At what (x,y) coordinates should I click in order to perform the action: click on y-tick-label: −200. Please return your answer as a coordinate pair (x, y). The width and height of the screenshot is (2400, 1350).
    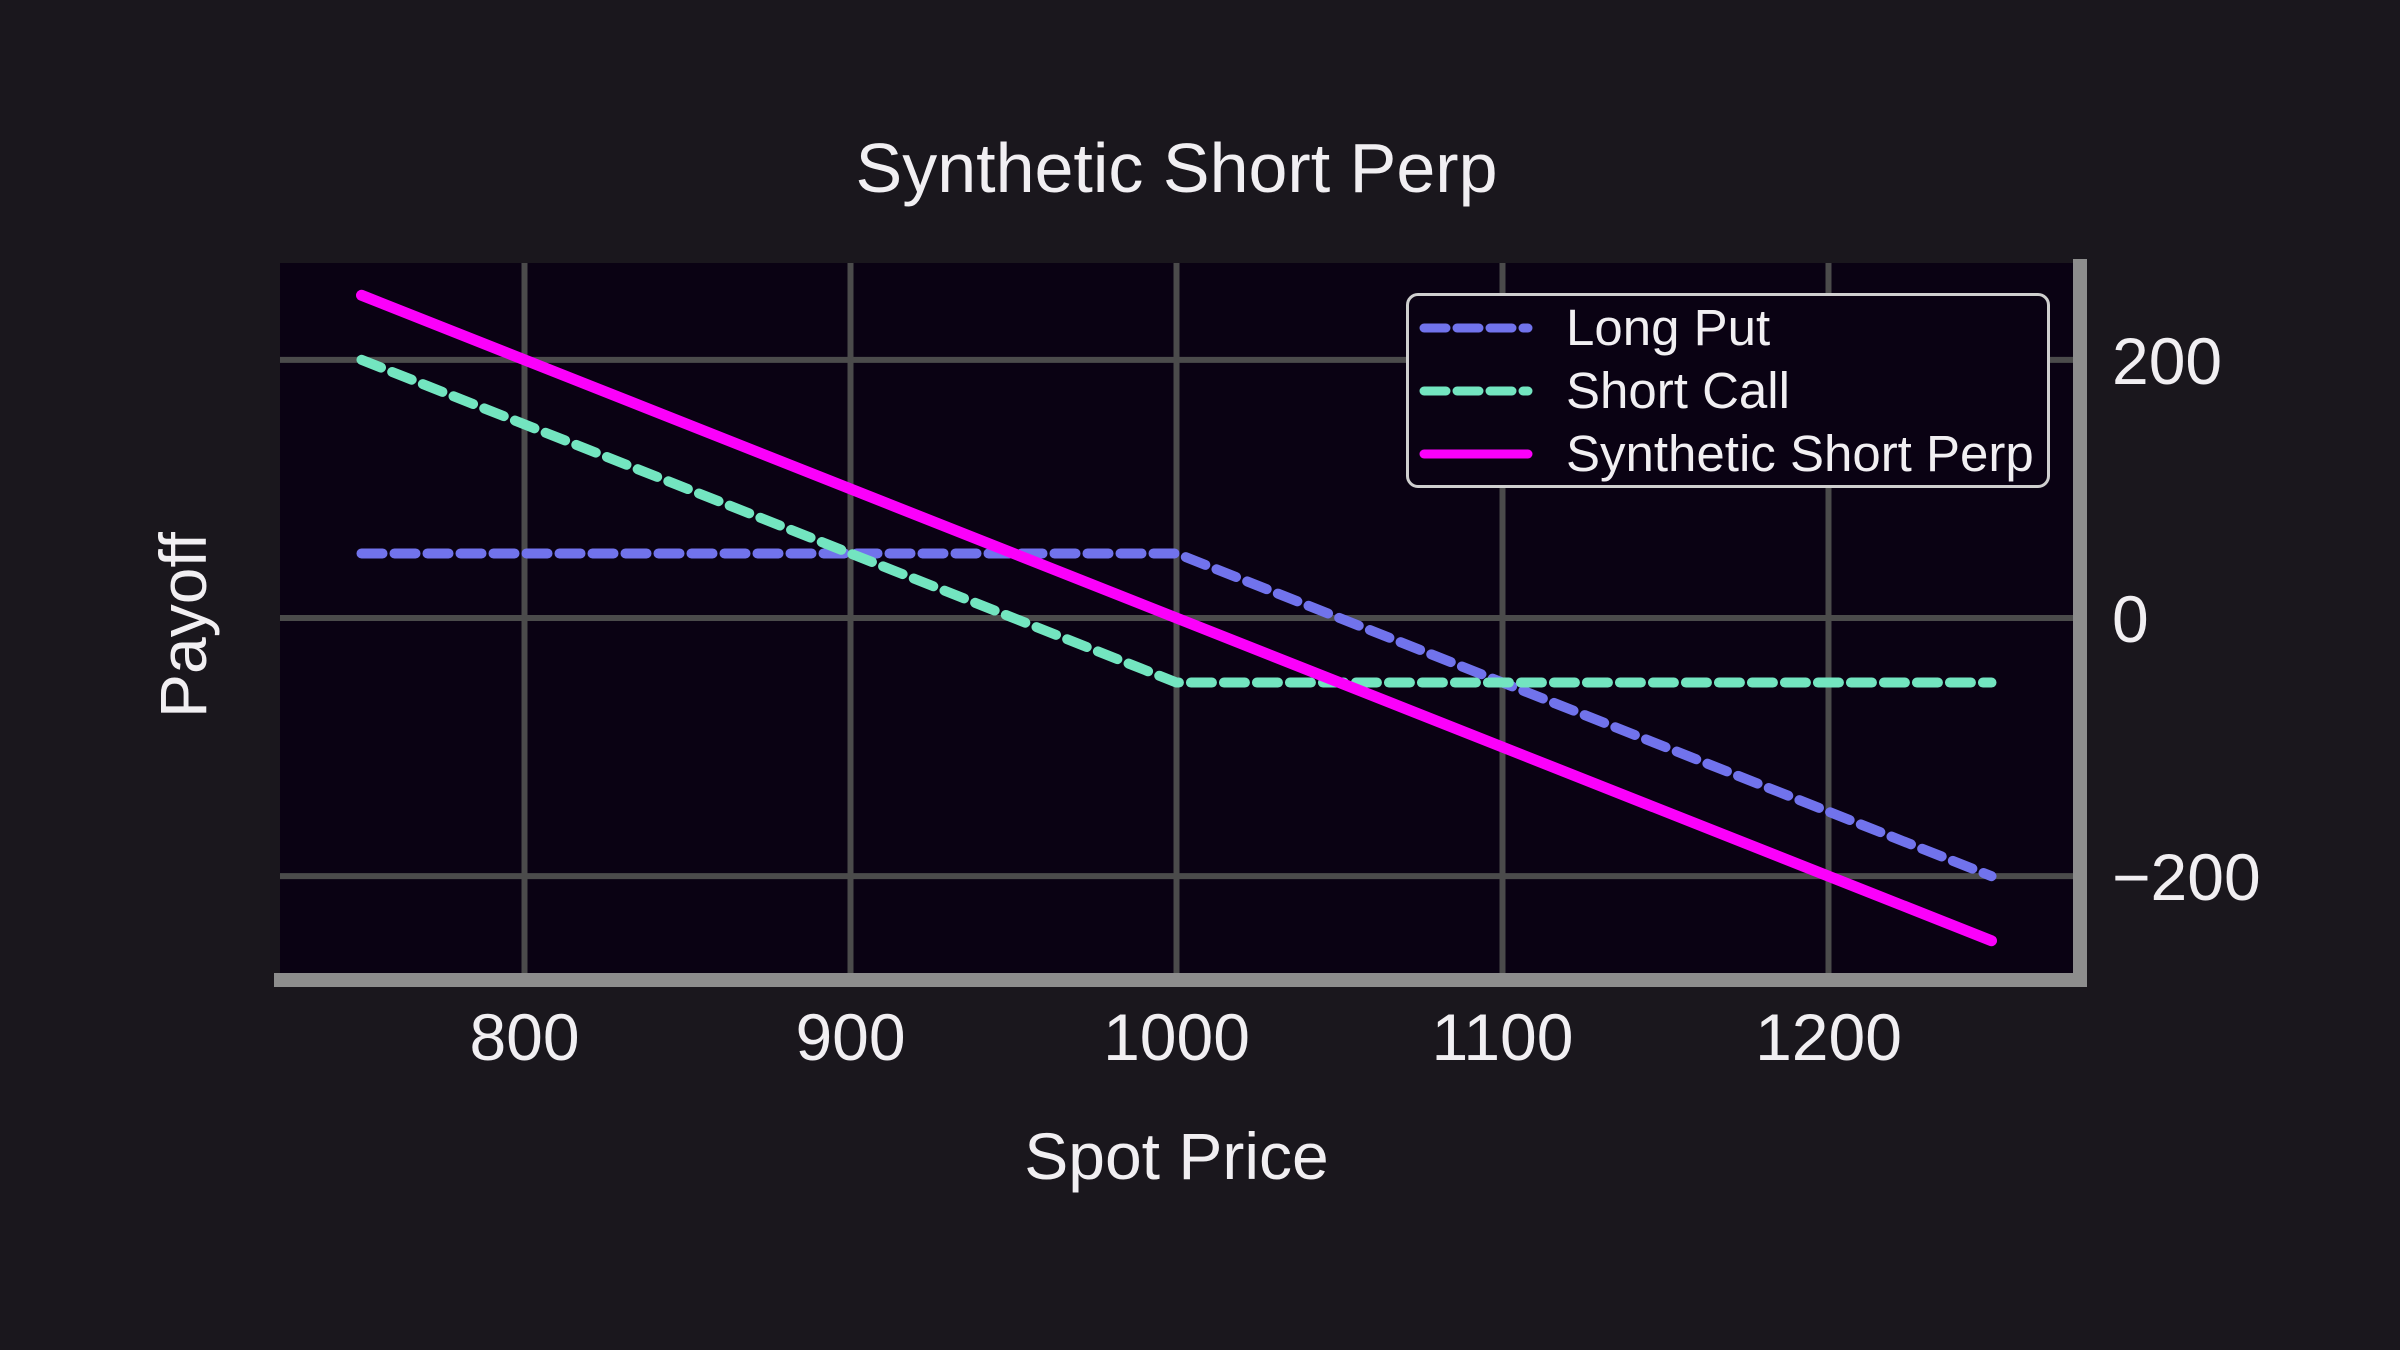
    Looking at the image, I should click on (2186, 877).